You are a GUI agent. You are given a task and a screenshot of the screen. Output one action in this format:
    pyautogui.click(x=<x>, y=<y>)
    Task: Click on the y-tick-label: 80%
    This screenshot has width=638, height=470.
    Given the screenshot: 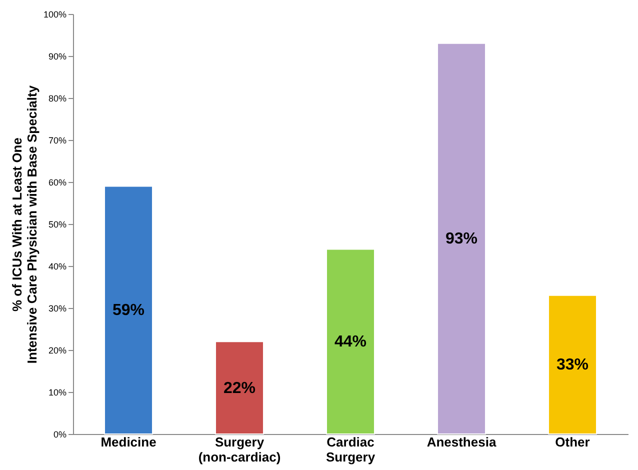 What is the action you would take?
    pyautogui.click(x=57, y=99)
    